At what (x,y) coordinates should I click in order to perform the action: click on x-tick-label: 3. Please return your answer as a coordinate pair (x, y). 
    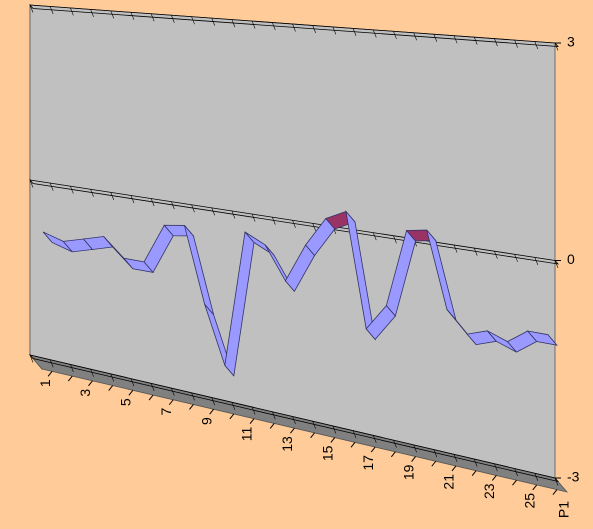
    Looking at the image, I should click on (85, 393).